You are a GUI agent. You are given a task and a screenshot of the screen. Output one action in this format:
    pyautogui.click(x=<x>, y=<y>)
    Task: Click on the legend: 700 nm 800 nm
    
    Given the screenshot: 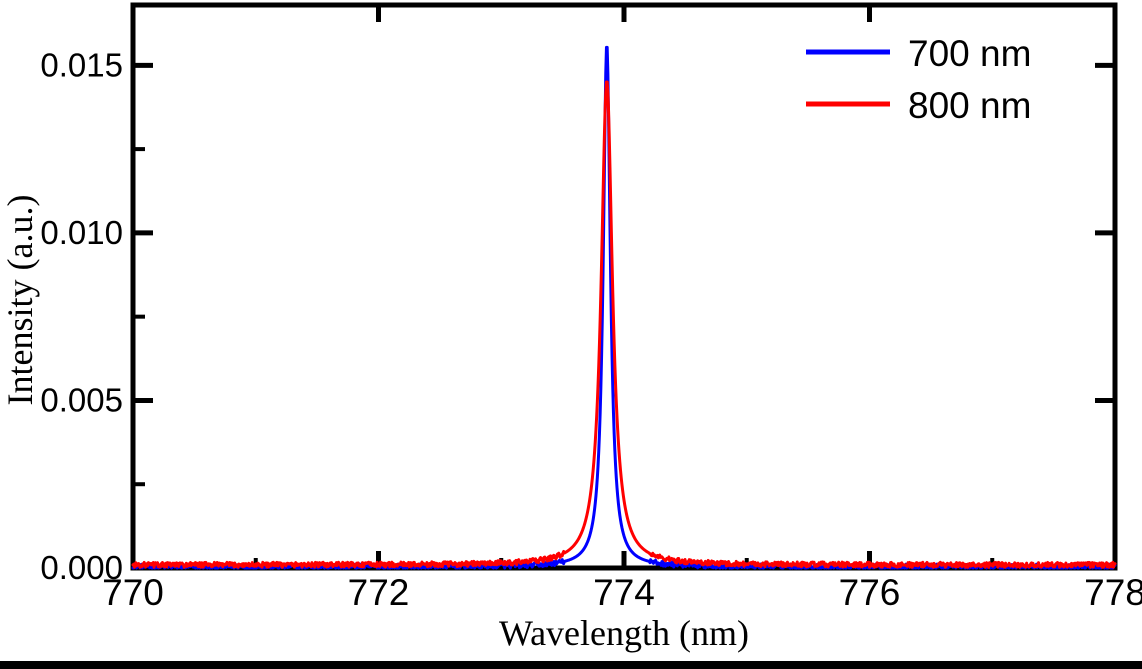 What is the action you would take?
    pyautogui.click(x=918, y=79)
    